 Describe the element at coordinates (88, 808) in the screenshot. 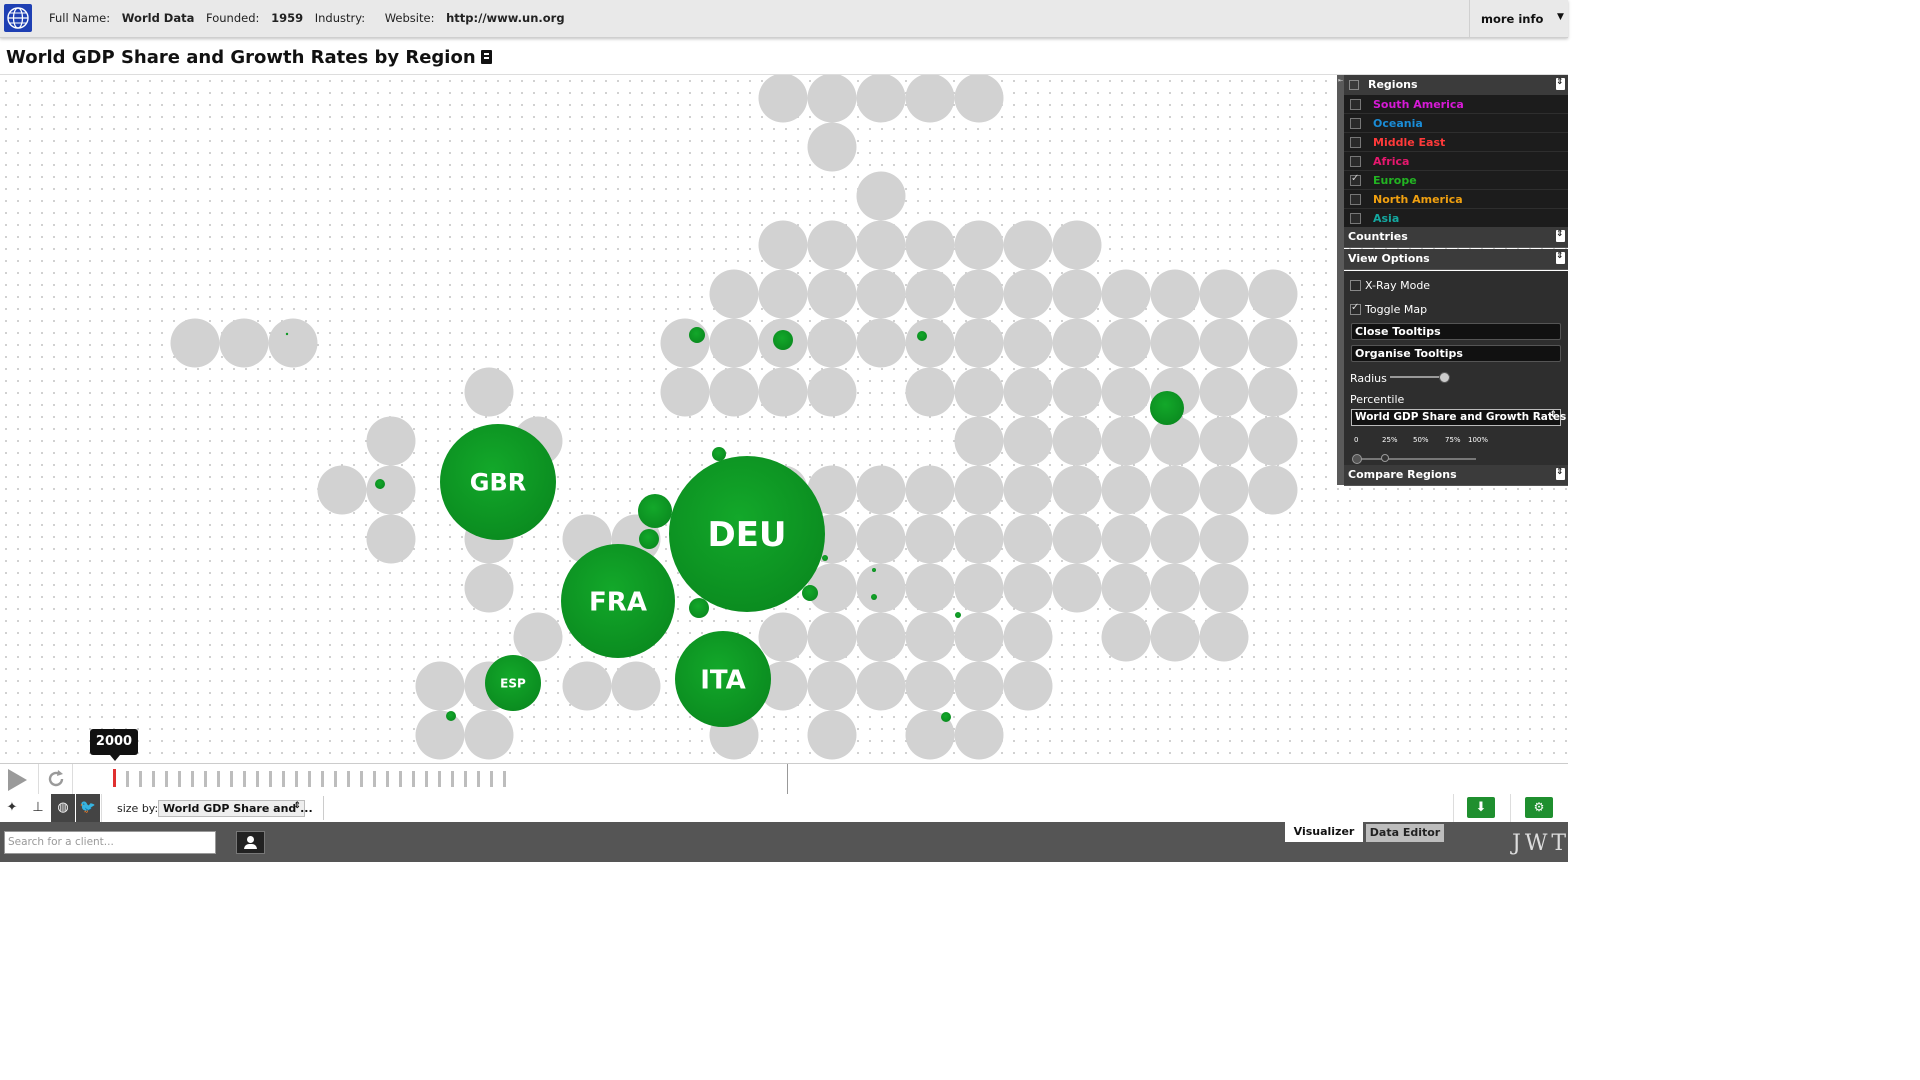

I see `twitter-icon: 🐦` at that location.